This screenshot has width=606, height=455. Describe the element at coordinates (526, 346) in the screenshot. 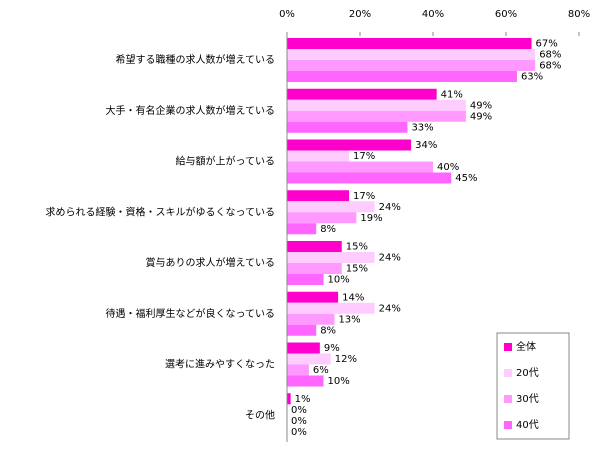

I see `legend-label: 全体` at that location.